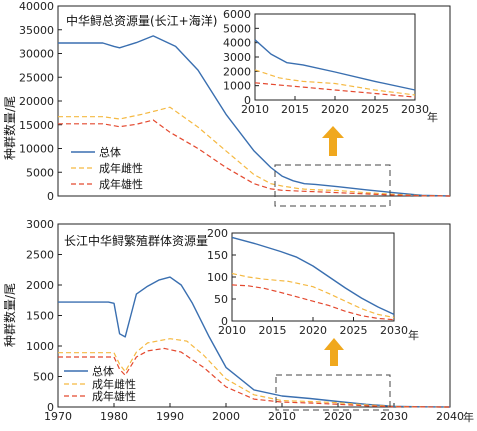 This screenshot has height=431, width=477. Describe the element at coordinates (217, 255) in the screenshot. I see `bottom-inset-ytick-label: 150` at that location.